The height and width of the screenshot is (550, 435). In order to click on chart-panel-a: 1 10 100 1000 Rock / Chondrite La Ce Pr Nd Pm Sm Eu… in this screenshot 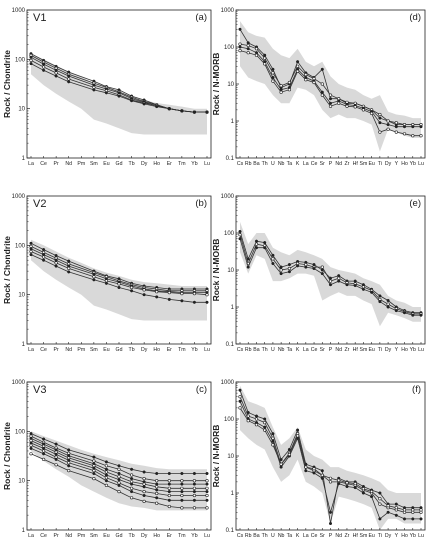, I will do `click(107, 87)`.